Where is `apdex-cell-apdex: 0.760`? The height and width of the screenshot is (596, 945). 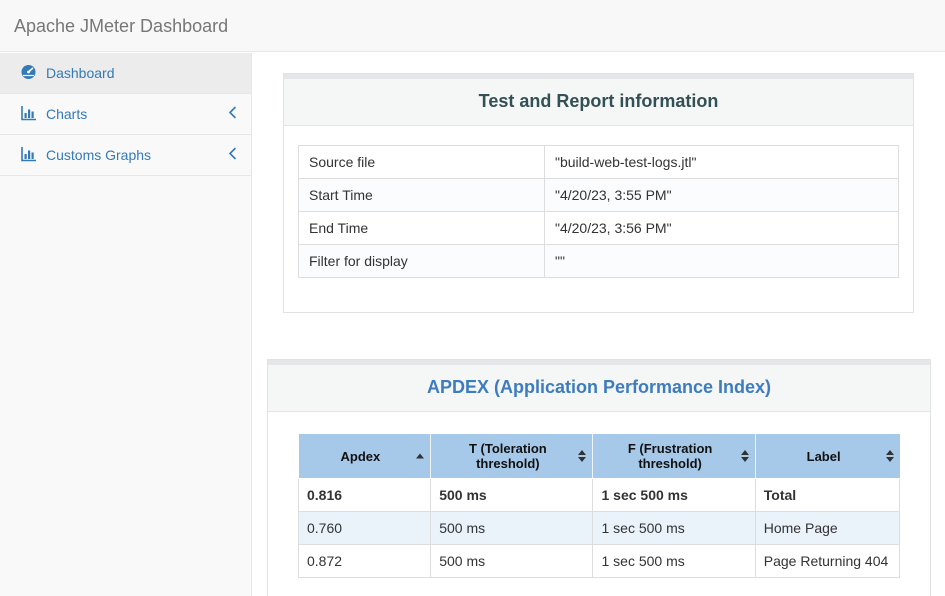 apdex-cell-apdex: 0.760 is located at coordinates (364, 528).